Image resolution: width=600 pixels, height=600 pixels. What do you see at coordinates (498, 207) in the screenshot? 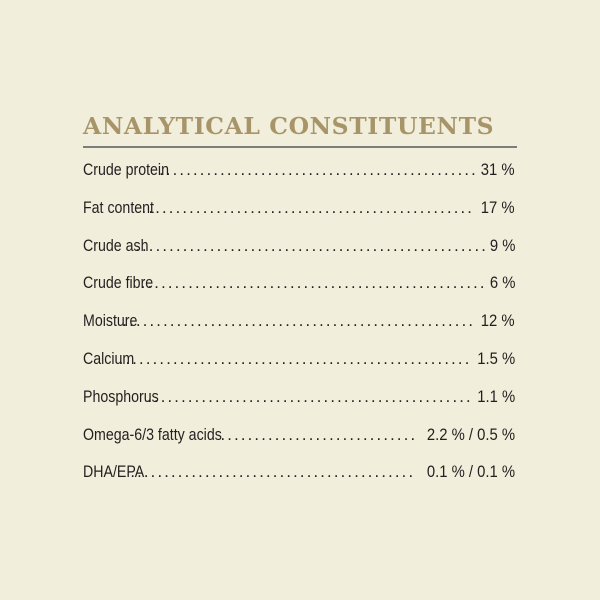
I see `constituent-value: 17 %` at bounding box center [498, 207].